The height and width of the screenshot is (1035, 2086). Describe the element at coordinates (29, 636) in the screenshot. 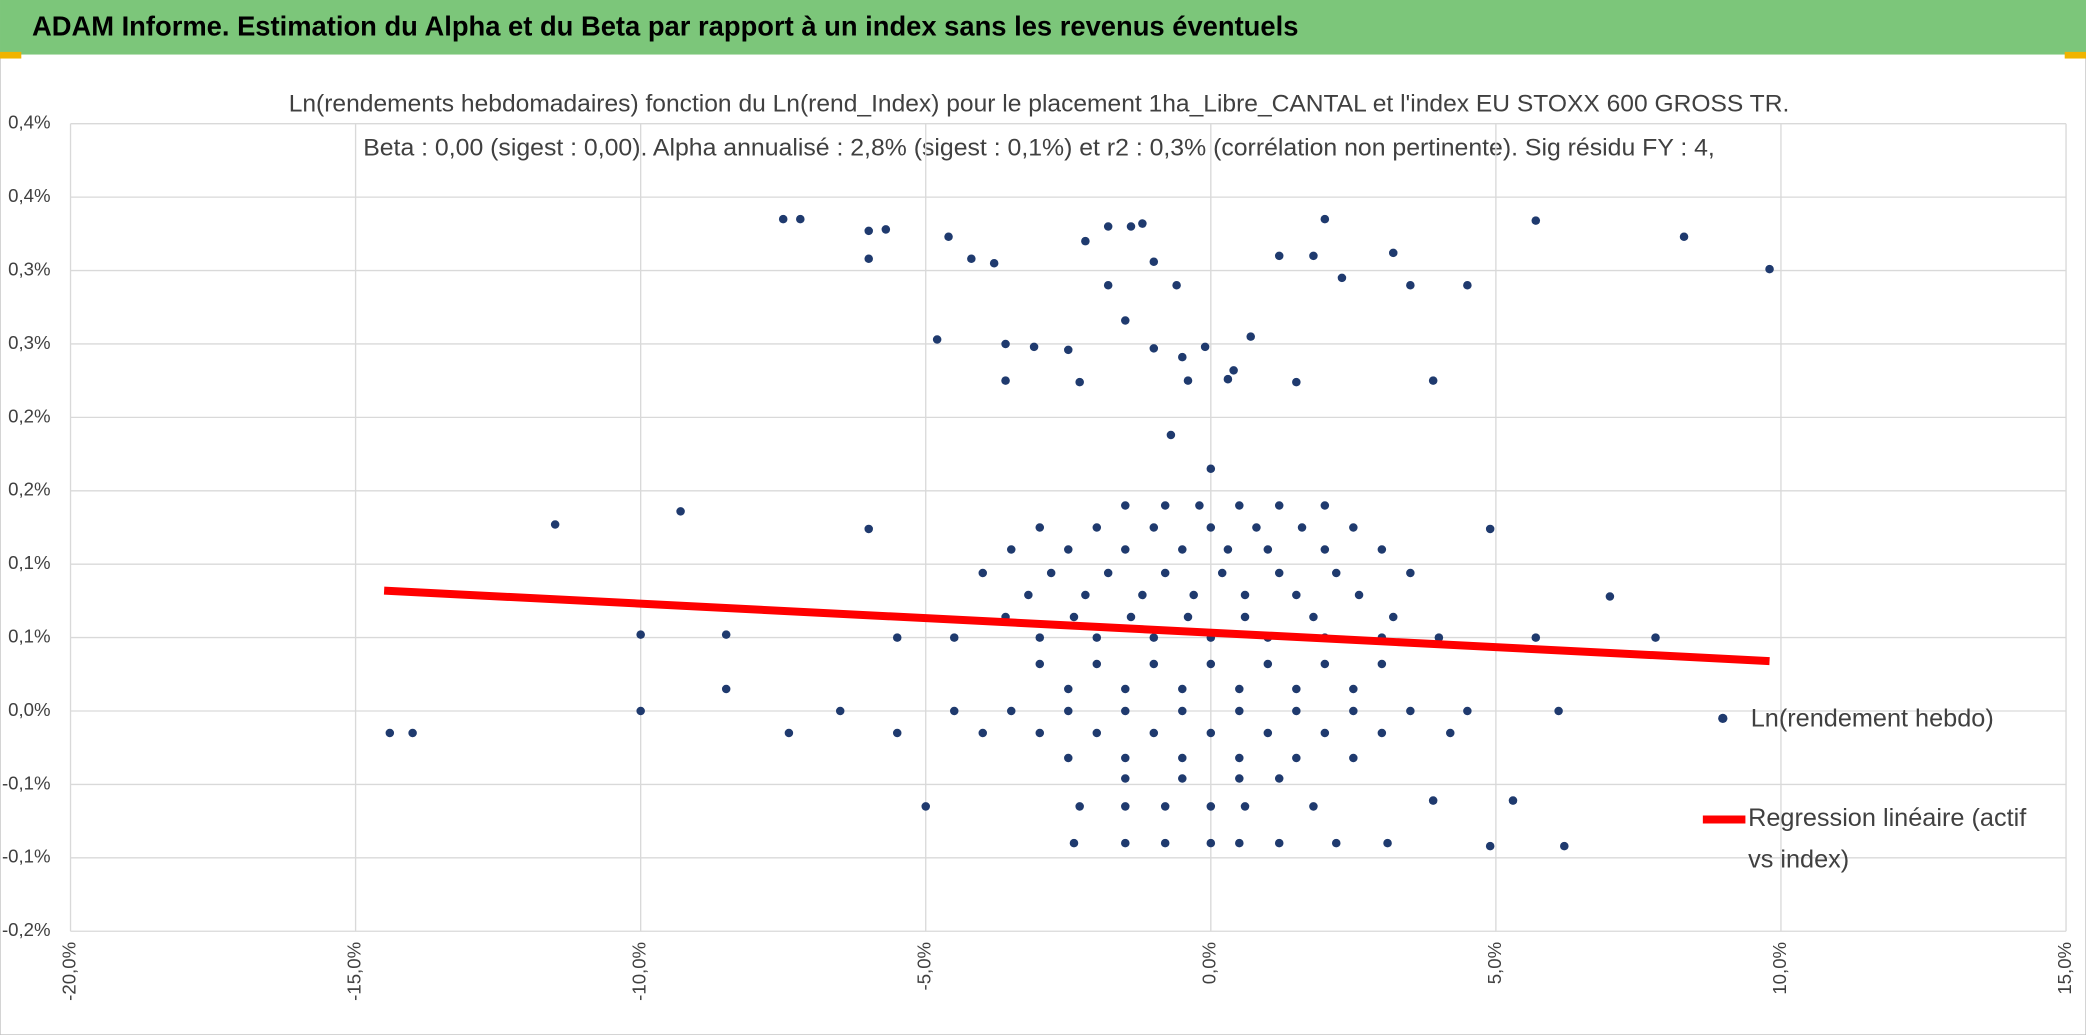

I see `y-tick-label: 0,1%` at that location.